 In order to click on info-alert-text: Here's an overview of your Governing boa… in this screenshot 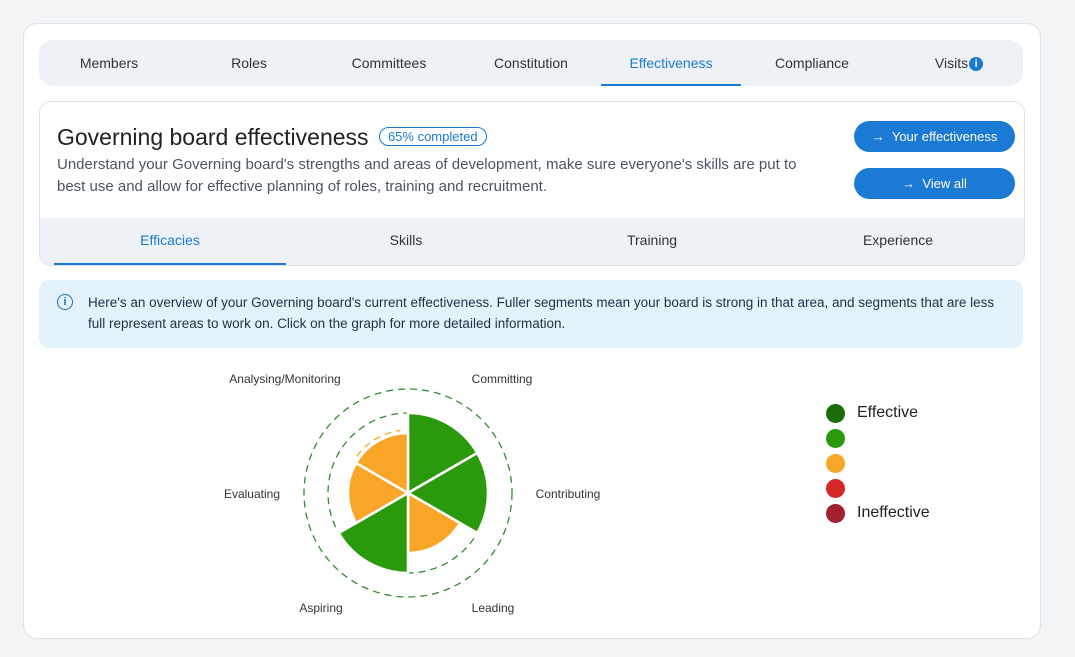, I will do `click(541, 313)`.